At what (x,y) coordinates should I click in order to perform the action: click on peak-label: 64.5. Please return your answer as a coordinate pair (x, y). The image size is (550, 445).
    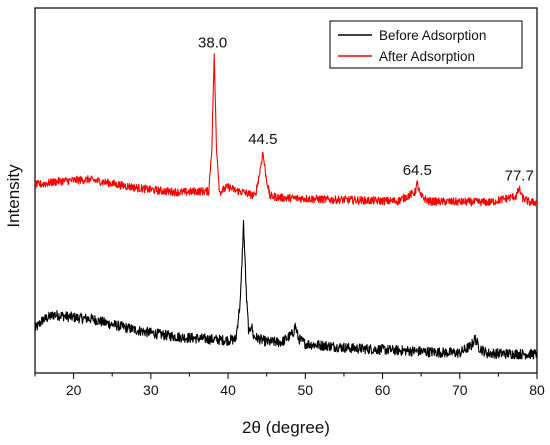
    Looking at the image, I should click on (417, 170).